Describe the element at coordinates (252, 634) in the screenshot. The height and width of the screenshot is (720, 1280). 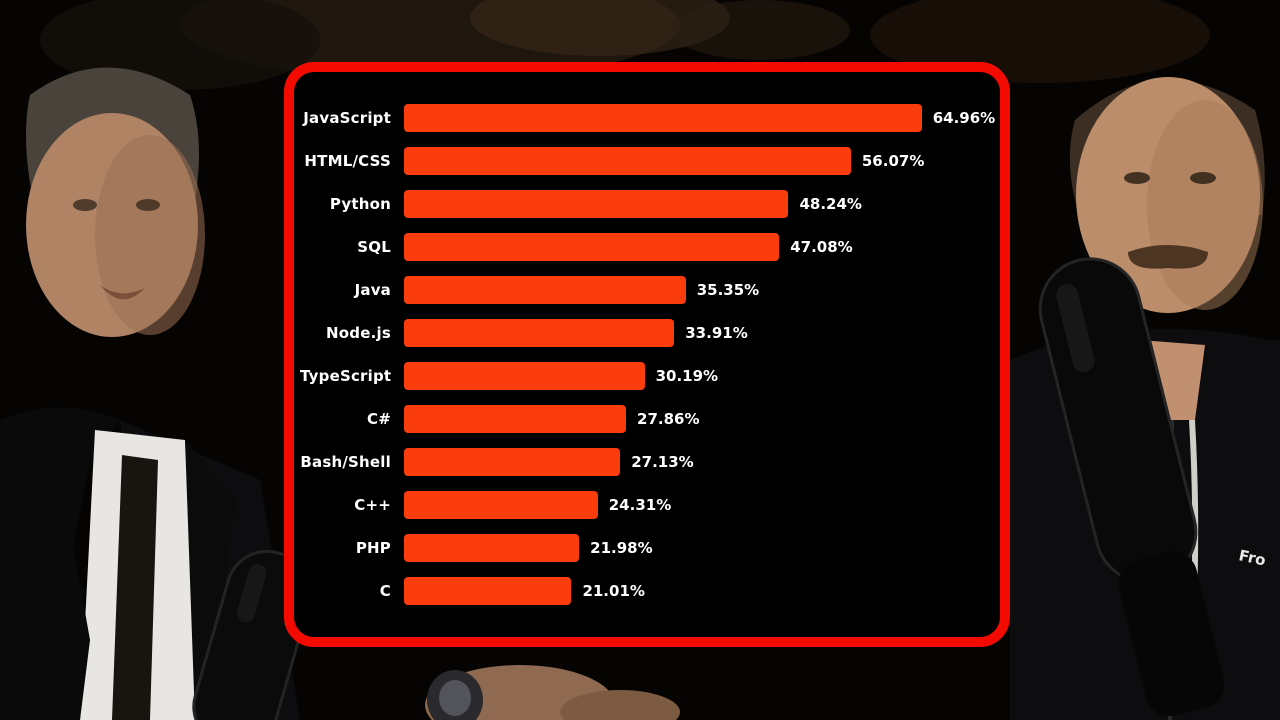
I see `microphone-left-icon` at that location.